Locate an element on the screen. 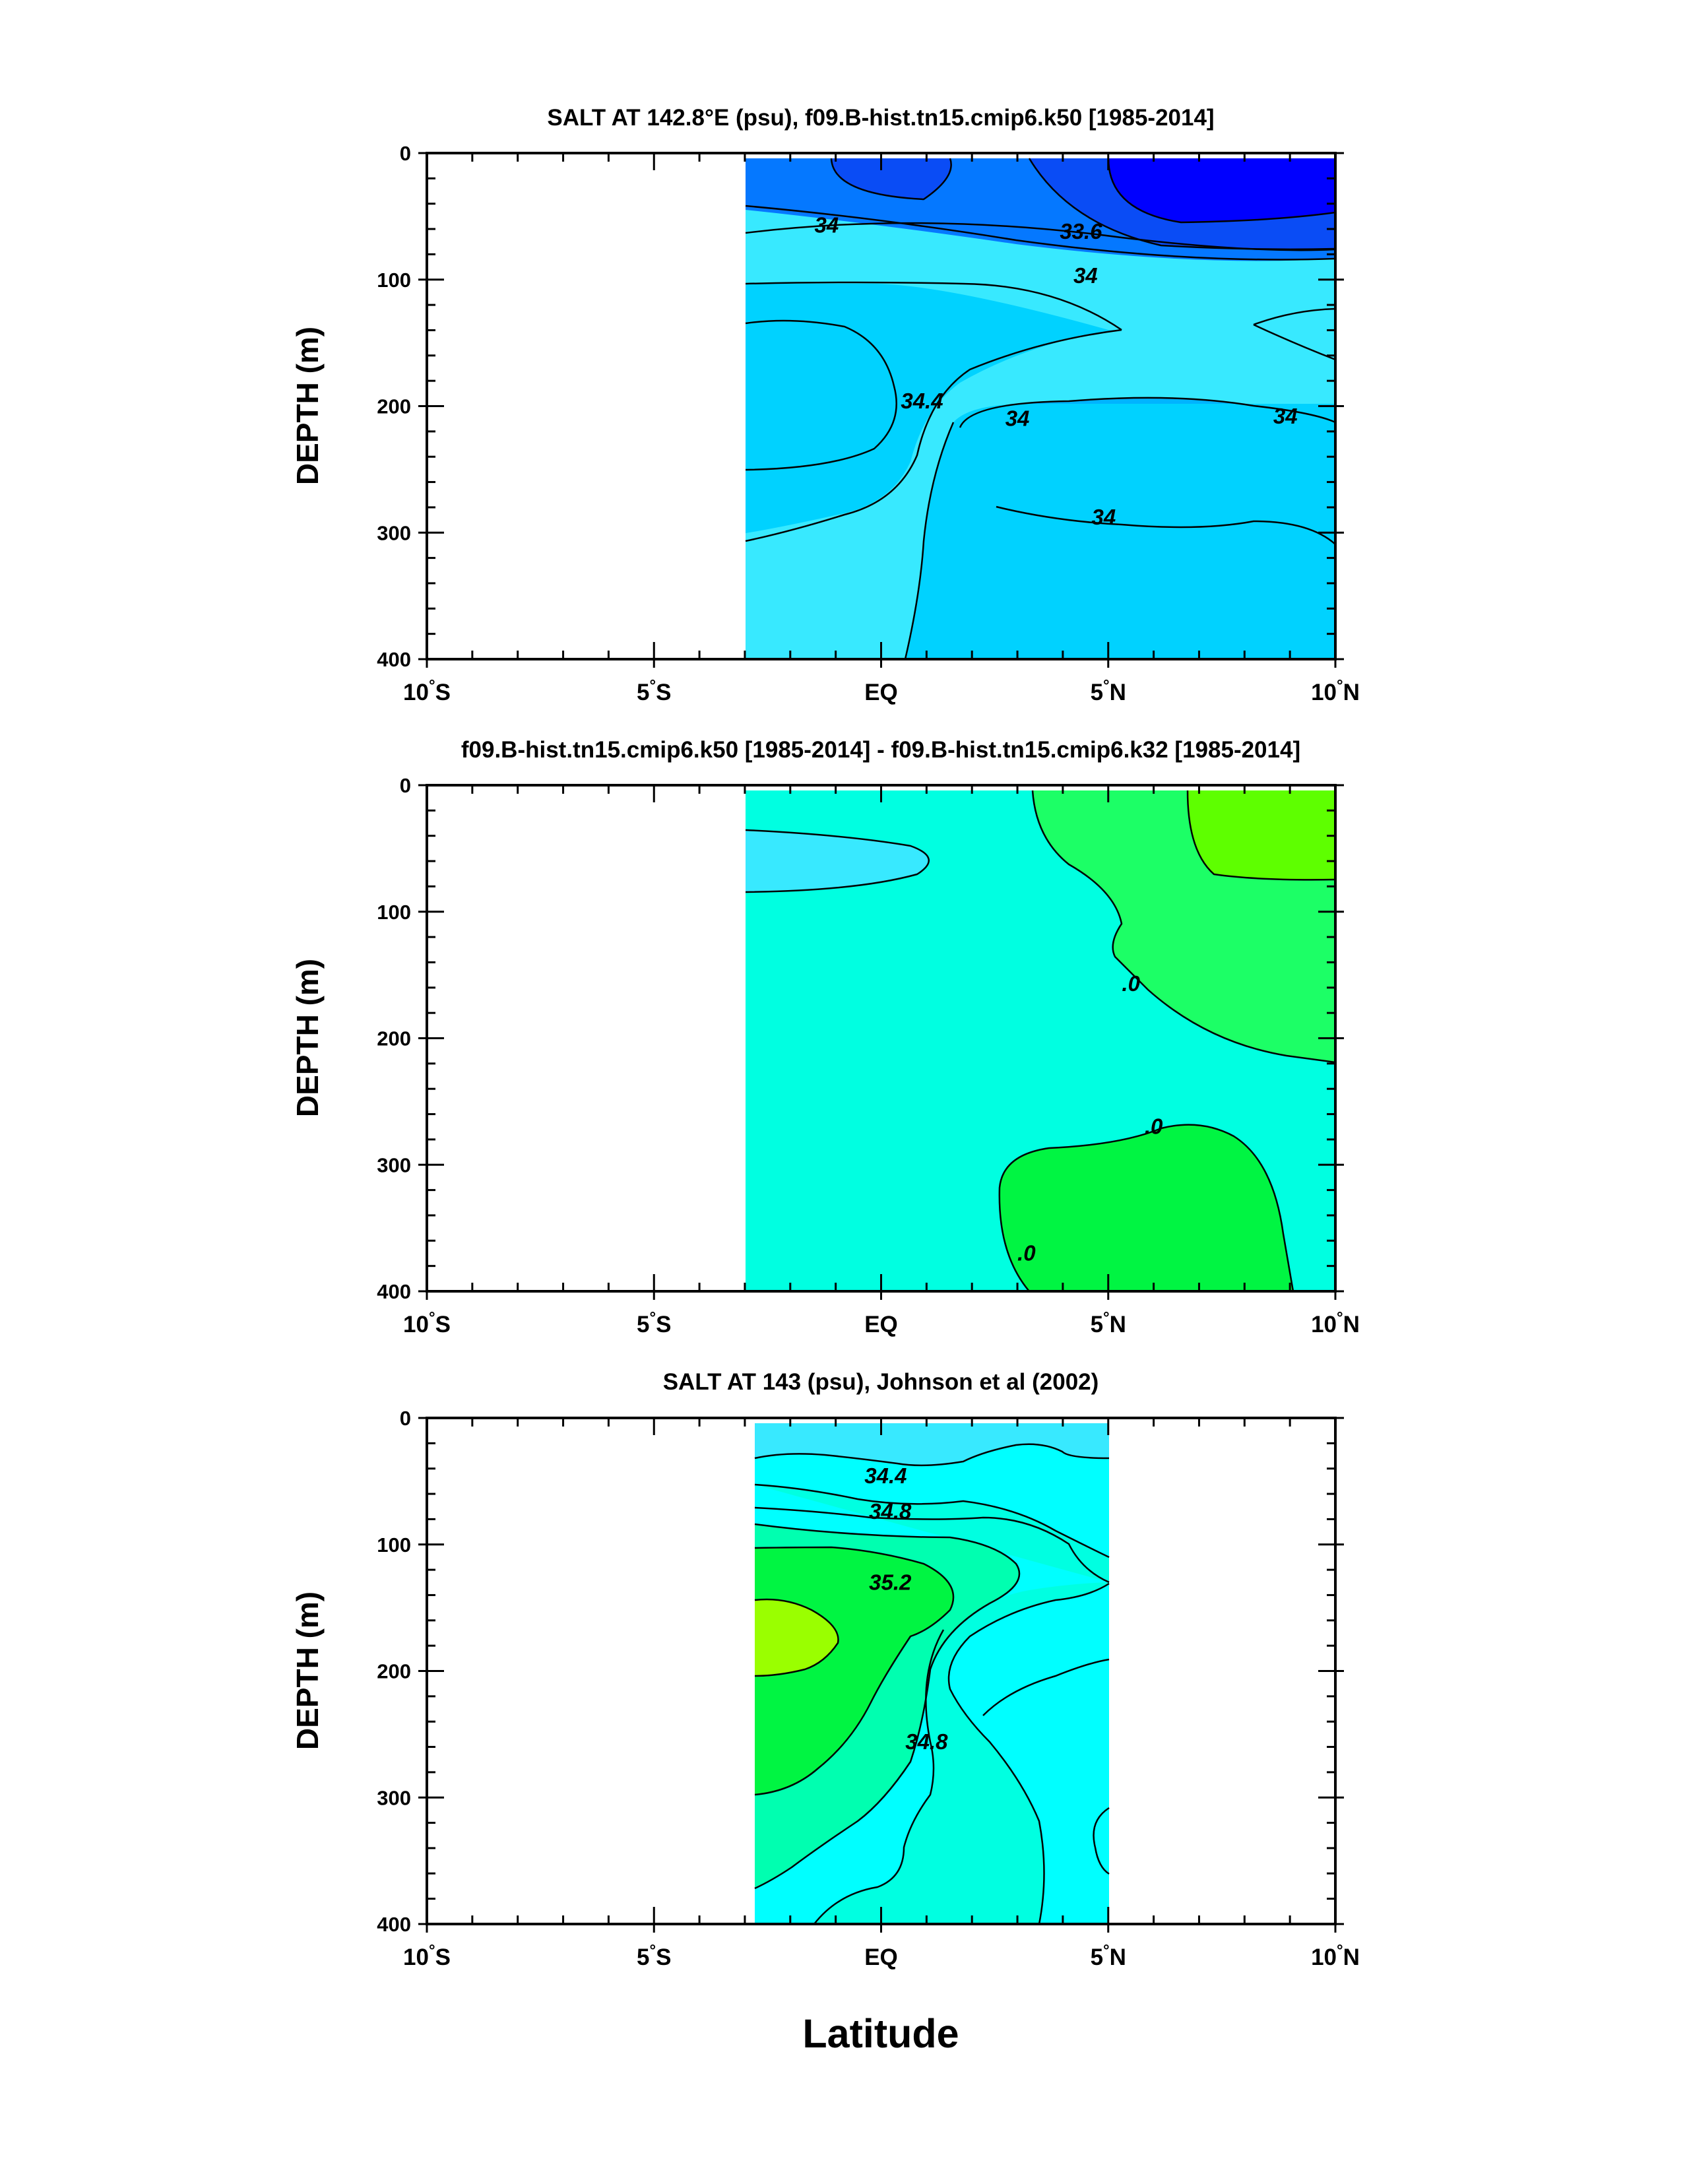 The image size is (1689, 2184). x-axis-label: Latitude is located at coordinates (881, 2033).